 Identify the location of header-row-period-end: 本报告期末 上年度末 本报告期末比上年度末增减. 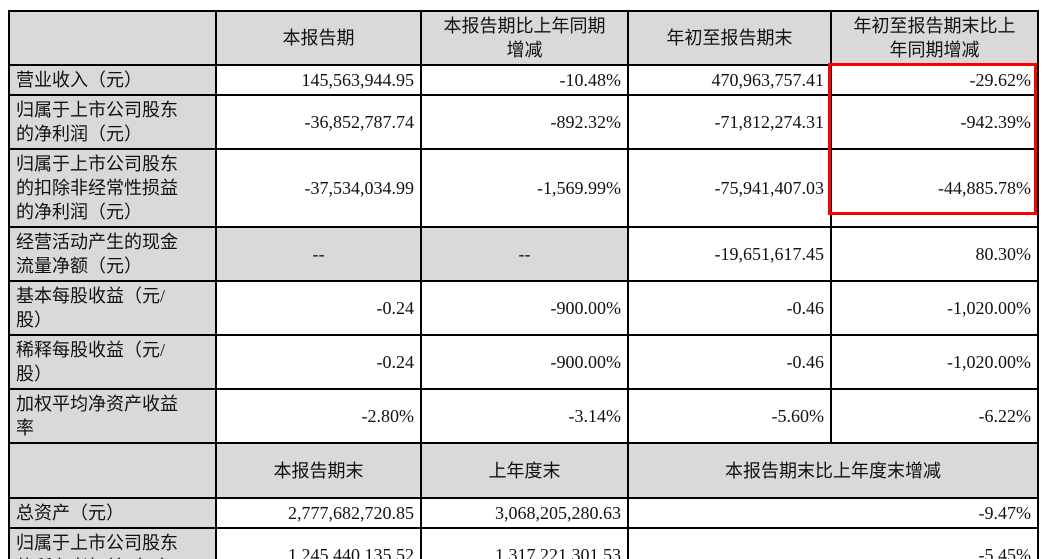
(523, 470).